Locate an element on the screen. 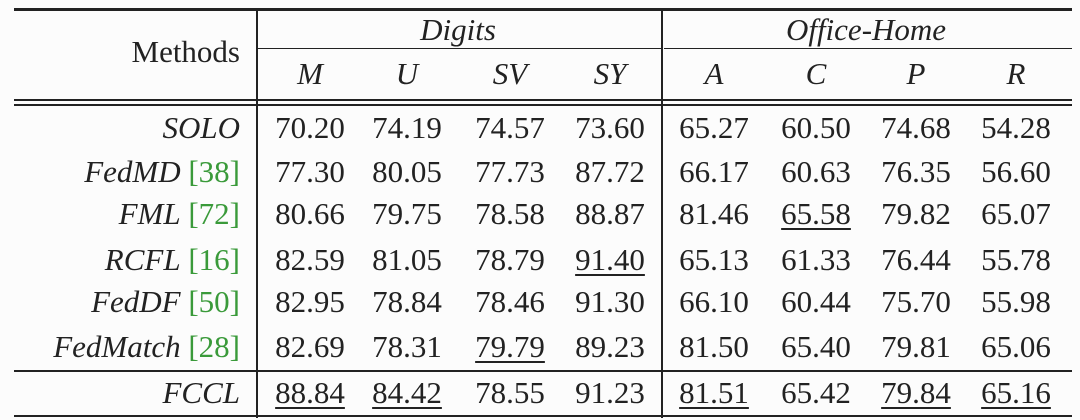 This screenshot has width=1080, height=420. citation: [72] is located at coordinates (214, 213).